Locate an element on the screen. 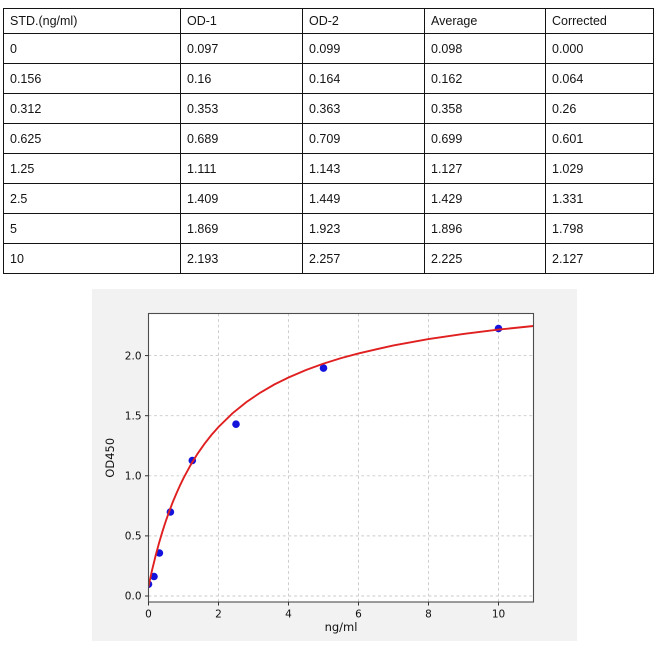  table-cell: 1.127 is located at coordinates (485, 168).